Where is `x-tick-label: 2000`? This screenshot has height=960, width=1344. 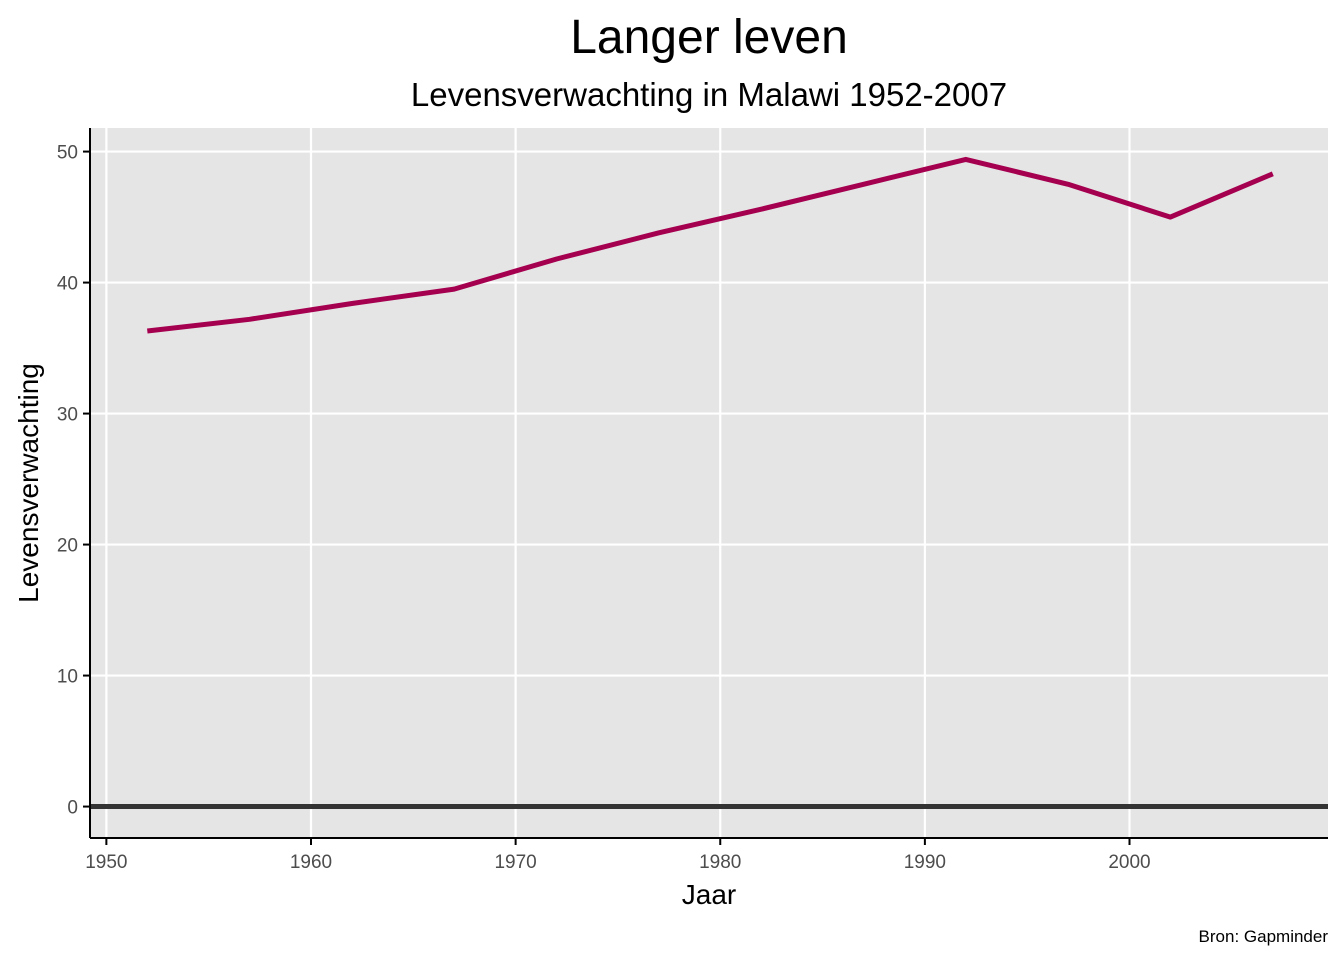 x-tick-label: 2000 is located at coordinates (1129, 862).